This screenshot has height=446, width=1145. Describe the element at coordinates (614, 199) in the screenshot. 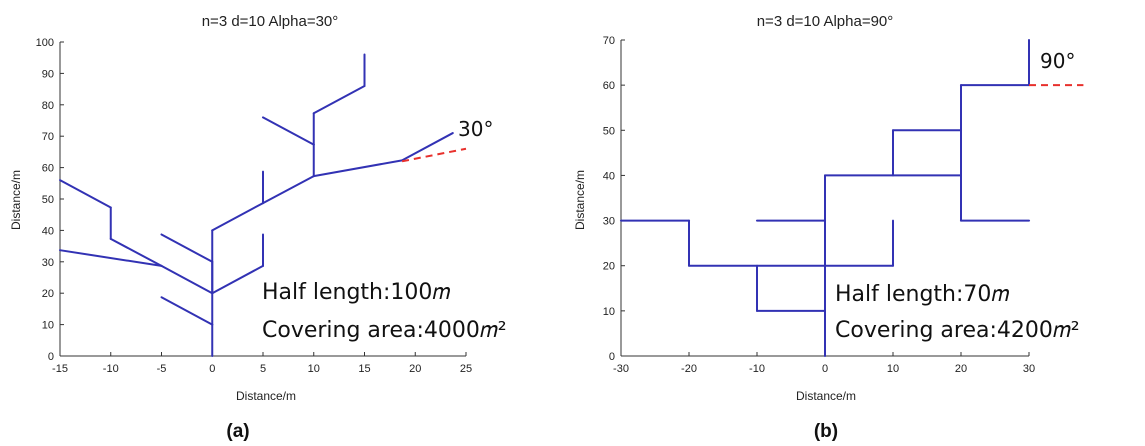

I see `panel-b-y-ticks: 0 10 20 30 40 50 60 70` at that location.